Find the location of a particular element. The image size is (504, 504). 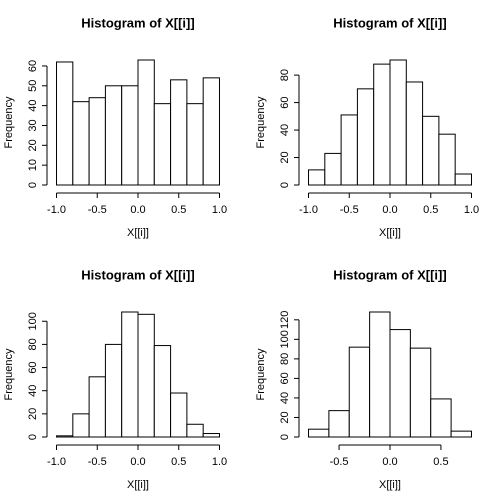

y-tick-label: 50 is located at coordinates (33, 86).